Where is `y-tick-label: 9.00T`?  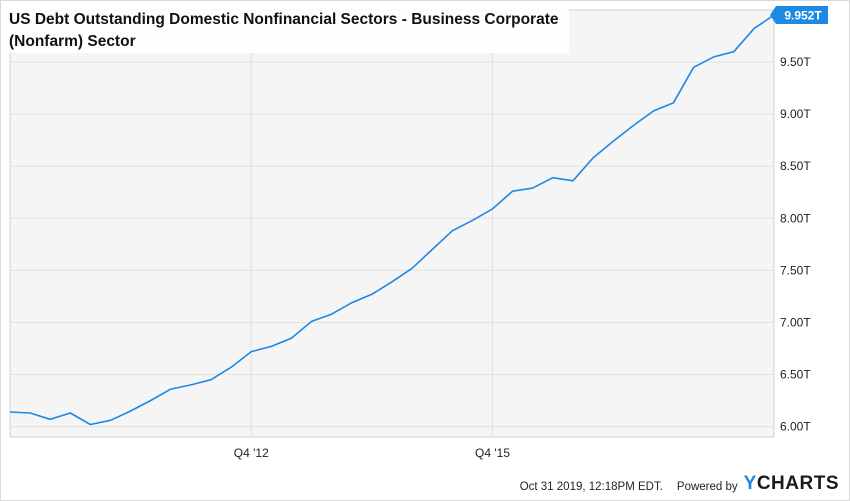
y-tick-label: 9.00T is located at coordinates (795, 114).